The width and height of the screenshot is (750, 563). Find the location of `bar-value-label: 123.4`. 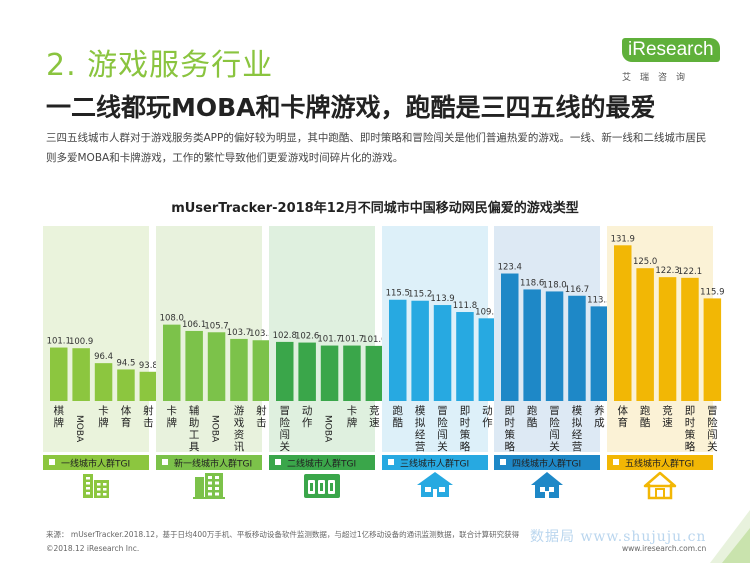

bar-value-label: 123.4 is located at coordinates (510, 268).